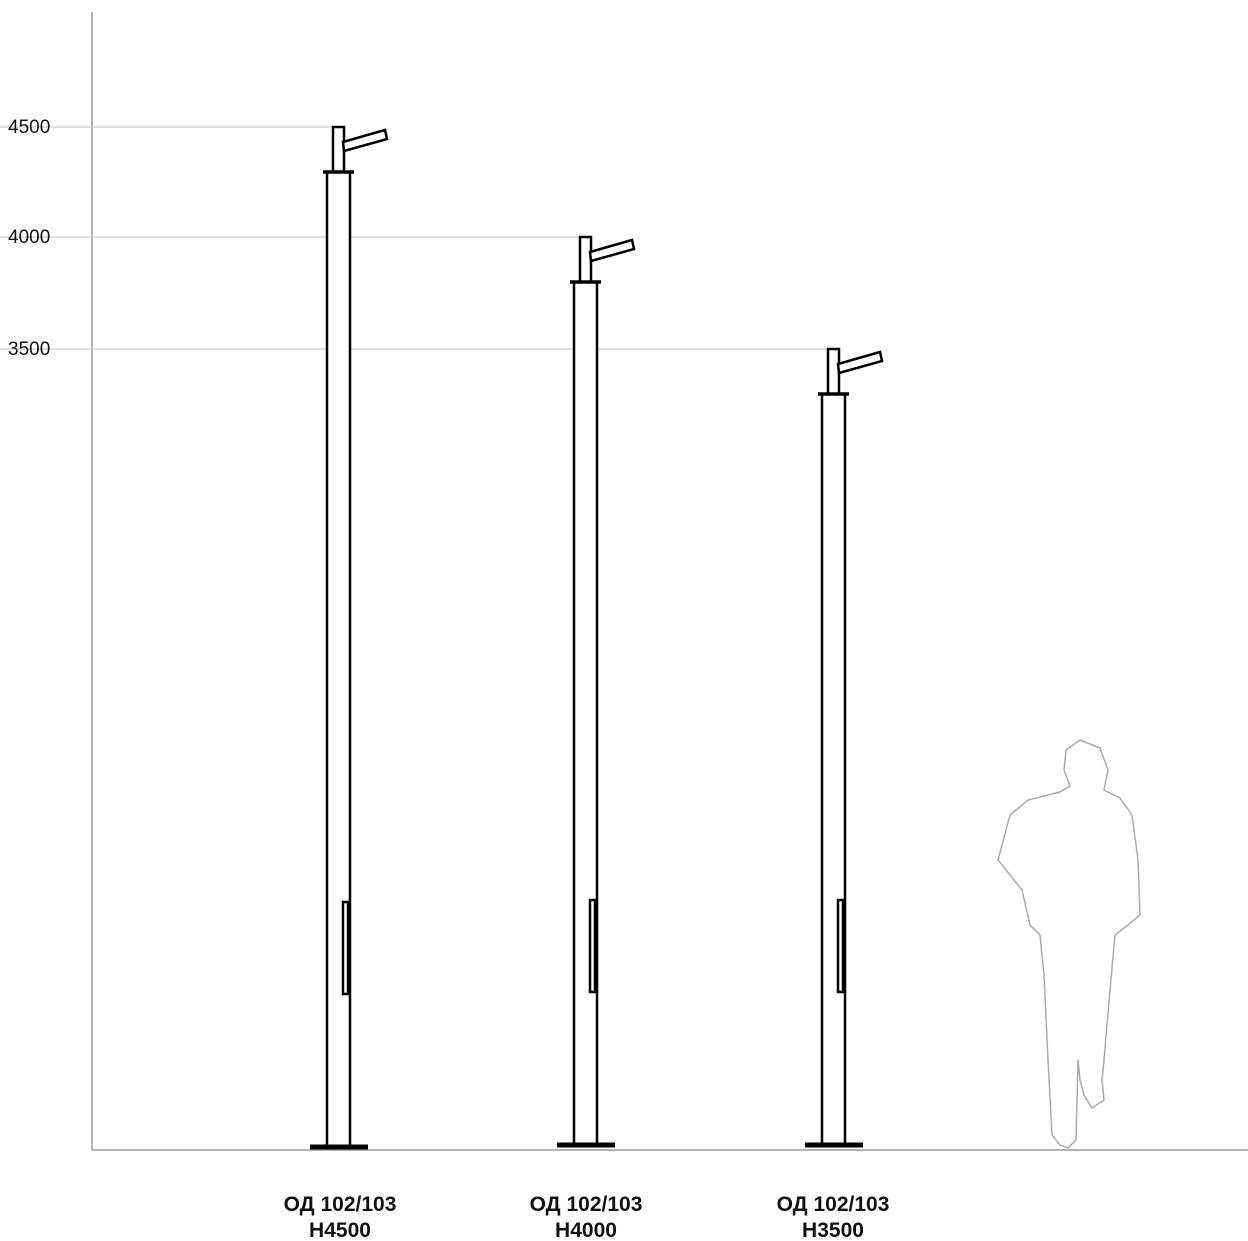 The height and width of the screenshot is (1241, 1248). What do you see at coordinates (1069, 944) in the screenshot?
I see `person-silhouette` at bounding box center [1069, 944].